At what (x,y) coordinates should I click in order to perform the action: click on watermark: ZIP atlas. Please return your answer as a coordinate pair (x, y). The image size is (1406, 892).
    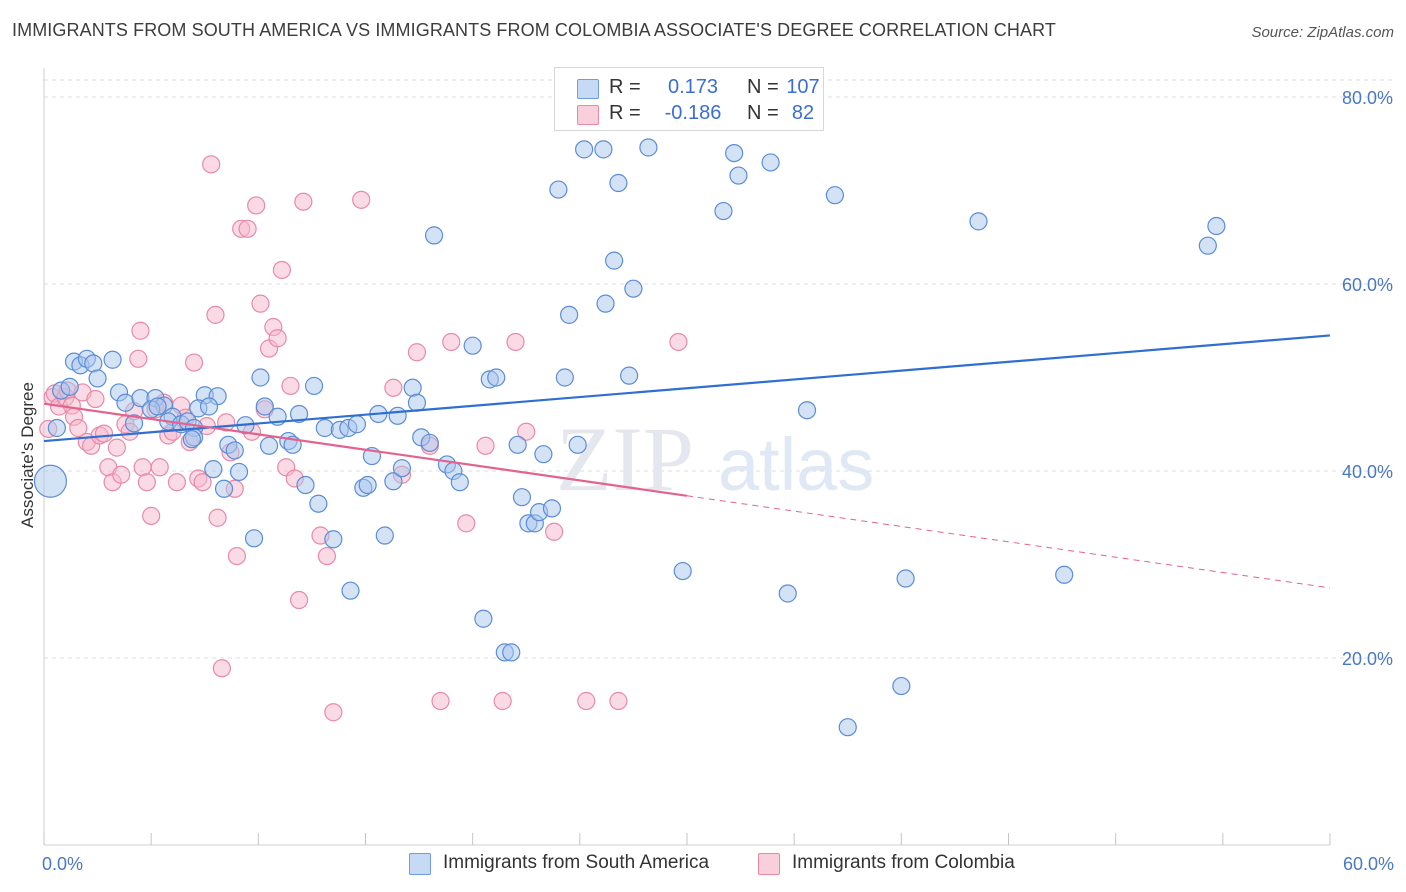
    Looking at the image, I should click on (715, 459).